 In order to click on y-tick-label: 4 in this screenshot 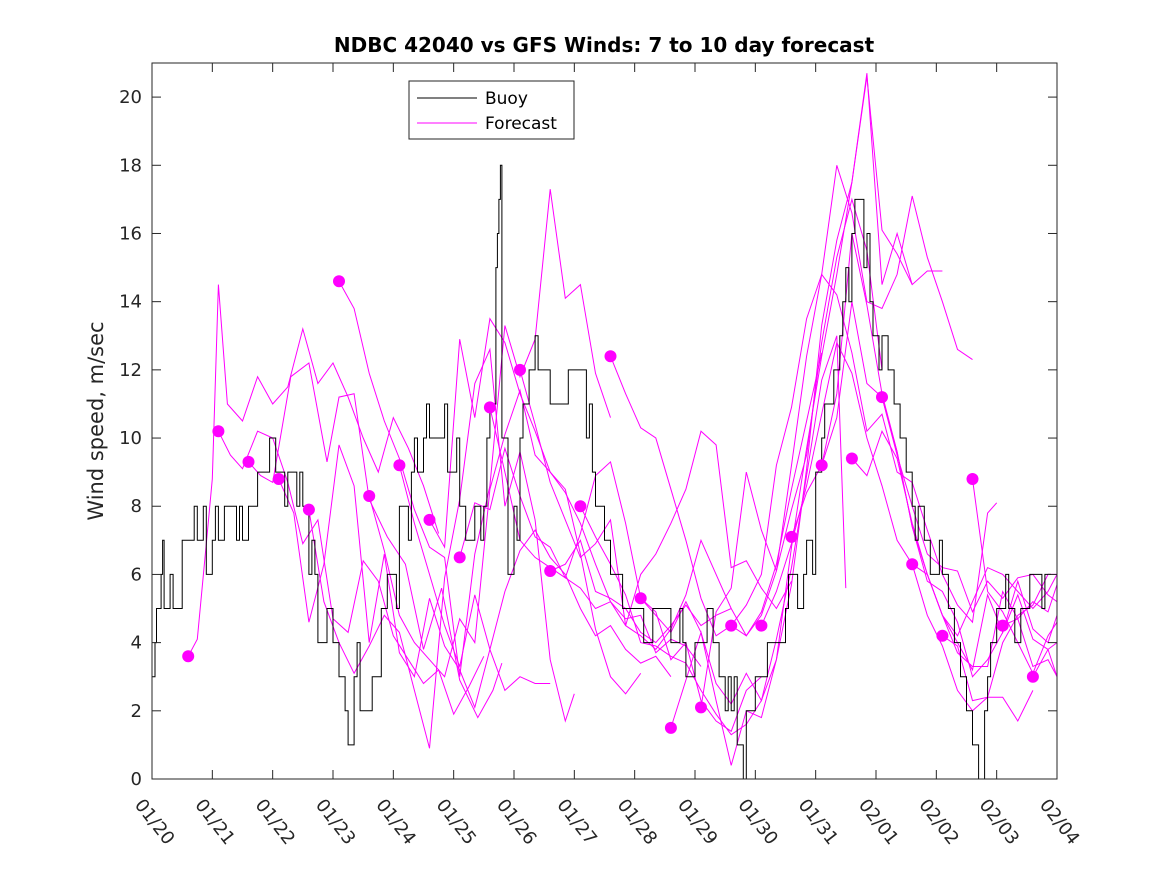, I will do `click(136, 643)`.